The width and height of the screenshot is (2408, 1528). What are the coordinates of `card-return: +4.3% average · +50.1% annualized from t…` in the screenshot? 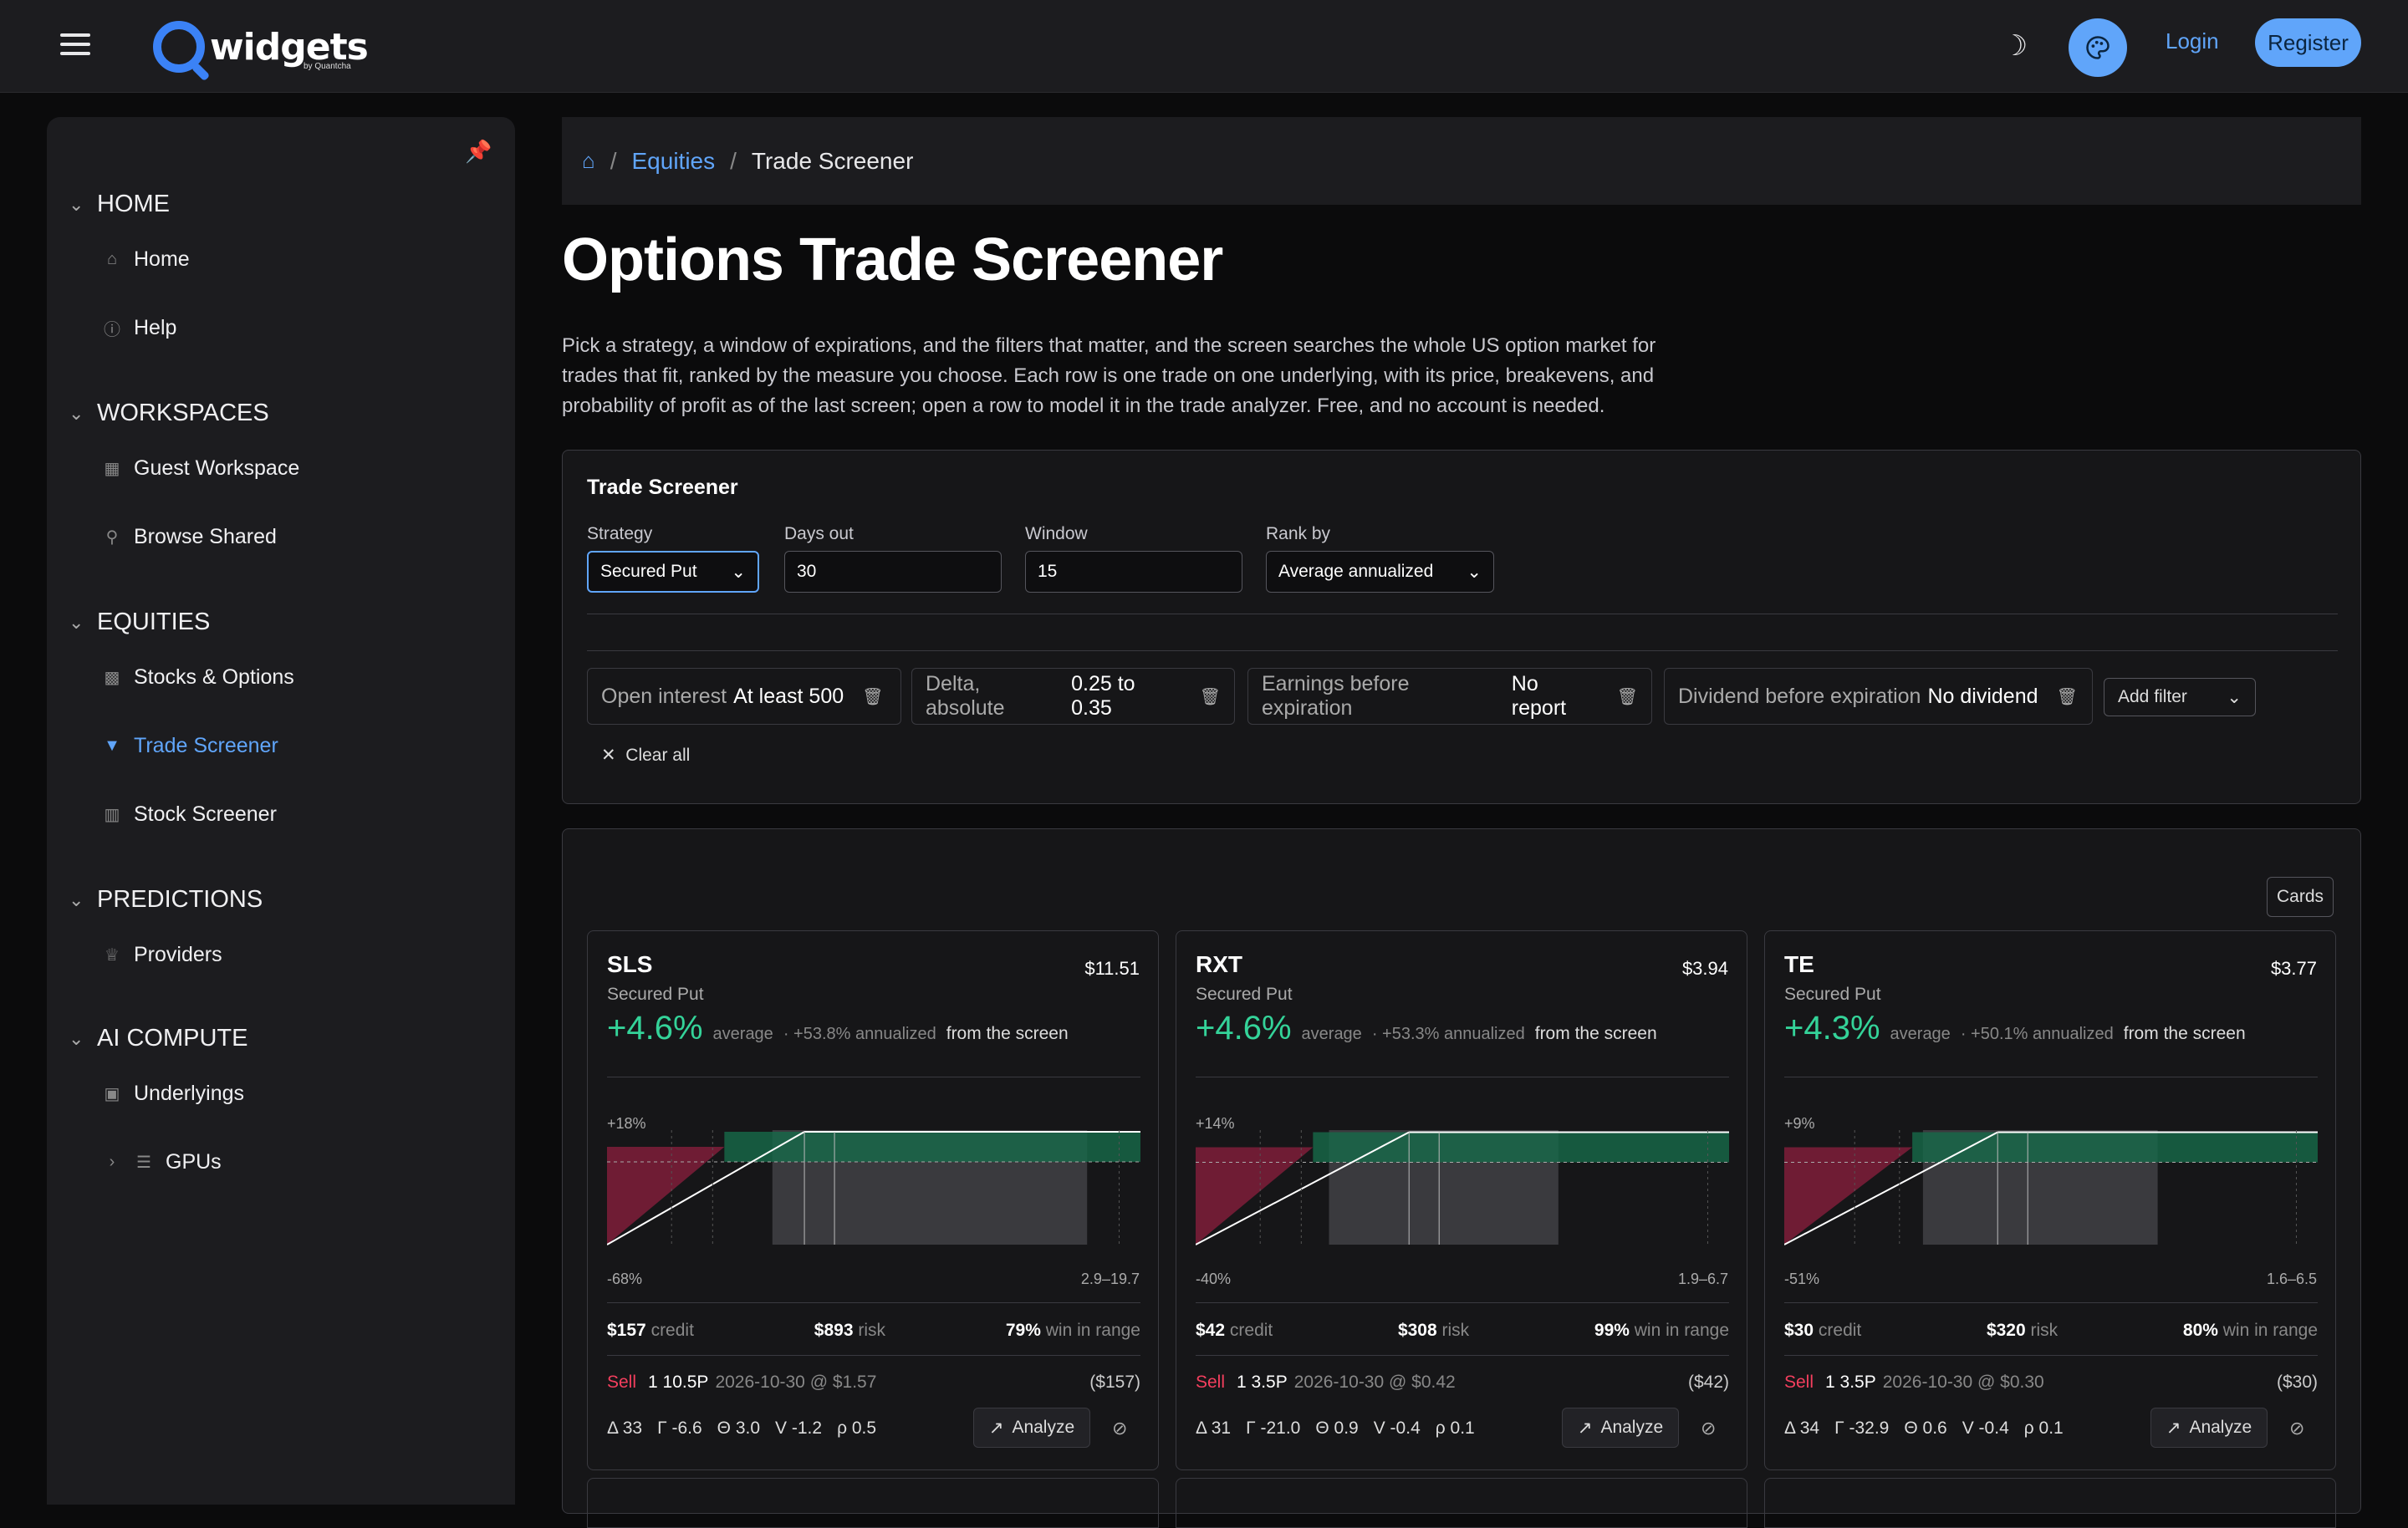 It's located at (2015, 1029).